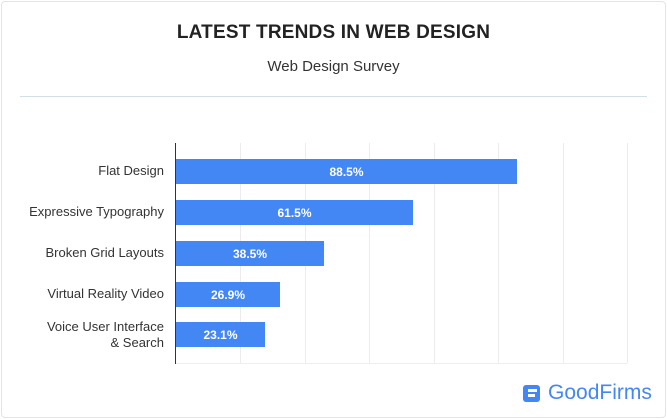  What do you see at coordinates (175, 253) in the screenshot?
I see `y-axis-line` at bounding box center [175, 253].